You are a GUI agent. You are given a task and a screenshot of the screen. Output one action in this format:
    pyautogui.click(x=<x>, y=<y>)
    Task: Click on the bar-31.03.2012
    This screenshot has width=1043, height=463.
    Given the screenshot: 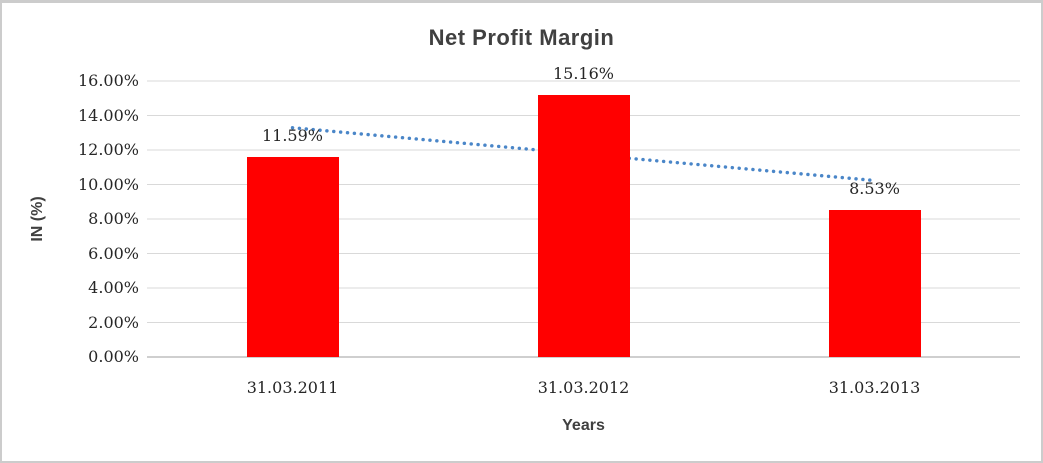 What is the action you would take?
    pyautogui.click(x=583, y=226)
    